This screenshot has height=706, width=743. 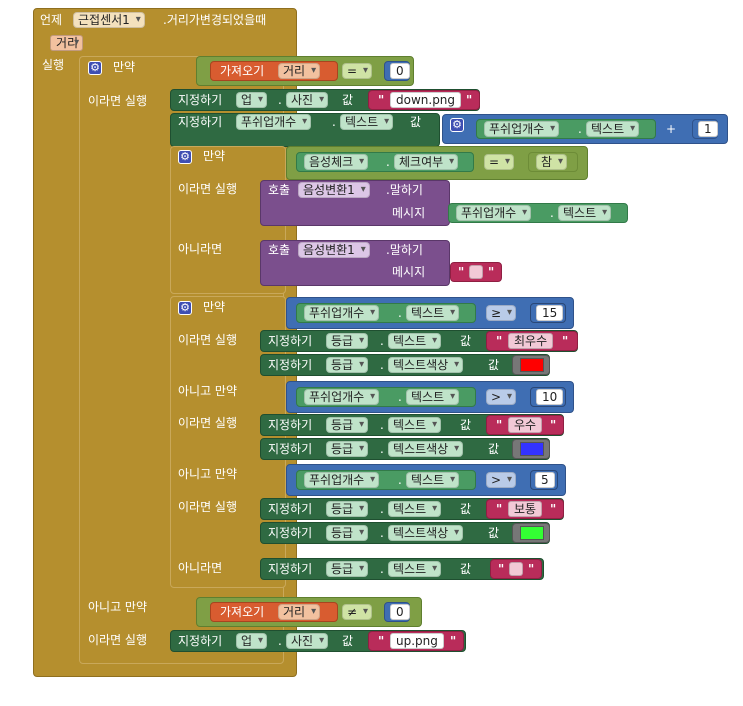 What do you see at coordinates (426, 162) in the screenshot?
I see `checked-property-dropdown: 체크여부` at bounding box center [426, 162].